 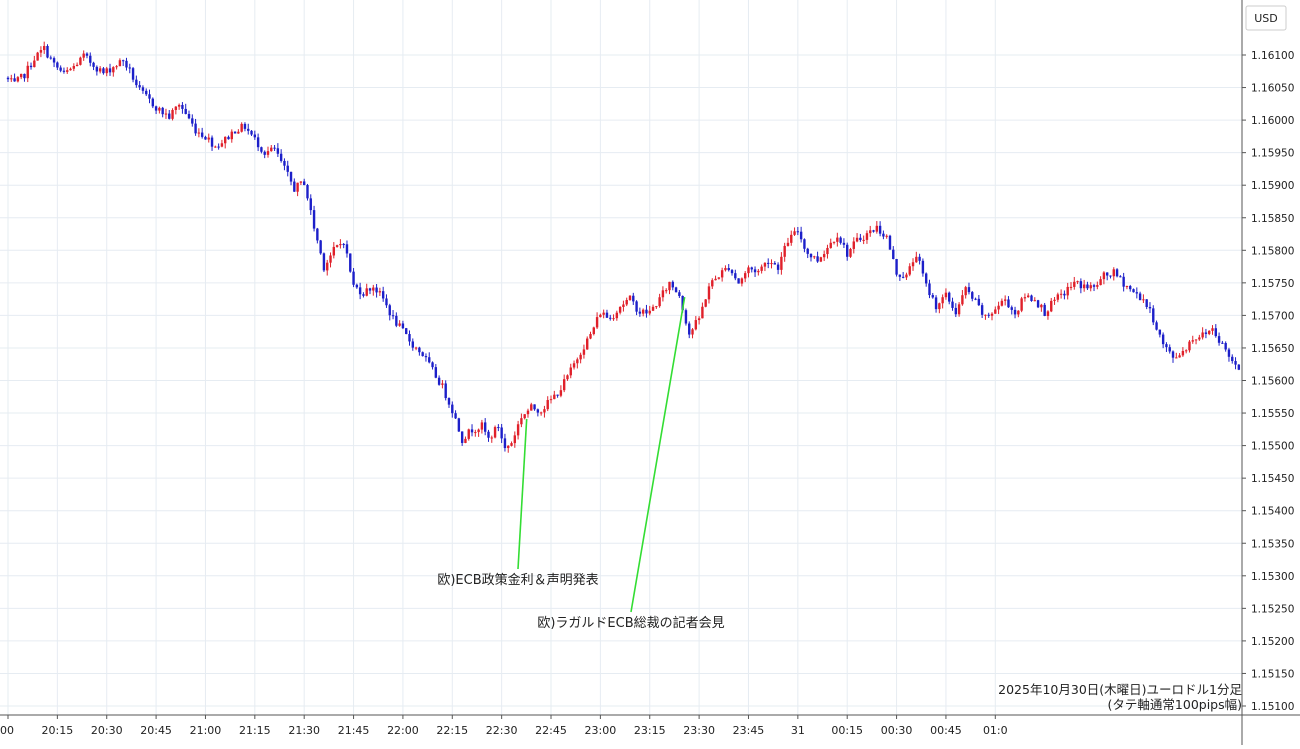 I want to click on y-tick-label: 1.15150, so click(x=1272, y=674).